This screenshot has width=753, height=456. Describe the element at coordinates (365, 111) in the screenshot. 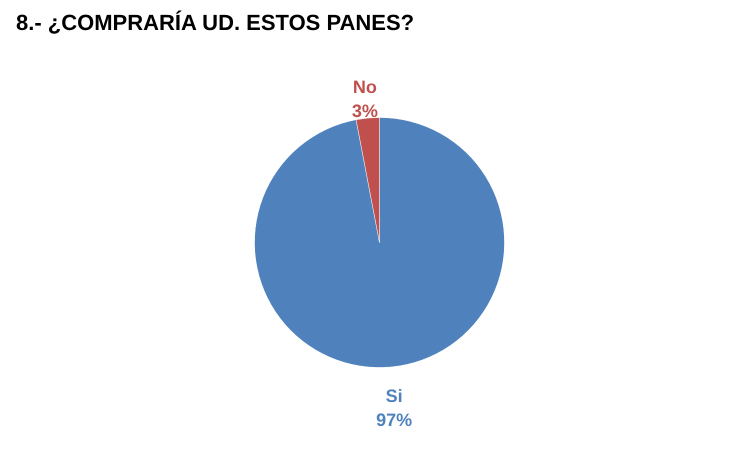

I see `data-label: 3%` at that location.